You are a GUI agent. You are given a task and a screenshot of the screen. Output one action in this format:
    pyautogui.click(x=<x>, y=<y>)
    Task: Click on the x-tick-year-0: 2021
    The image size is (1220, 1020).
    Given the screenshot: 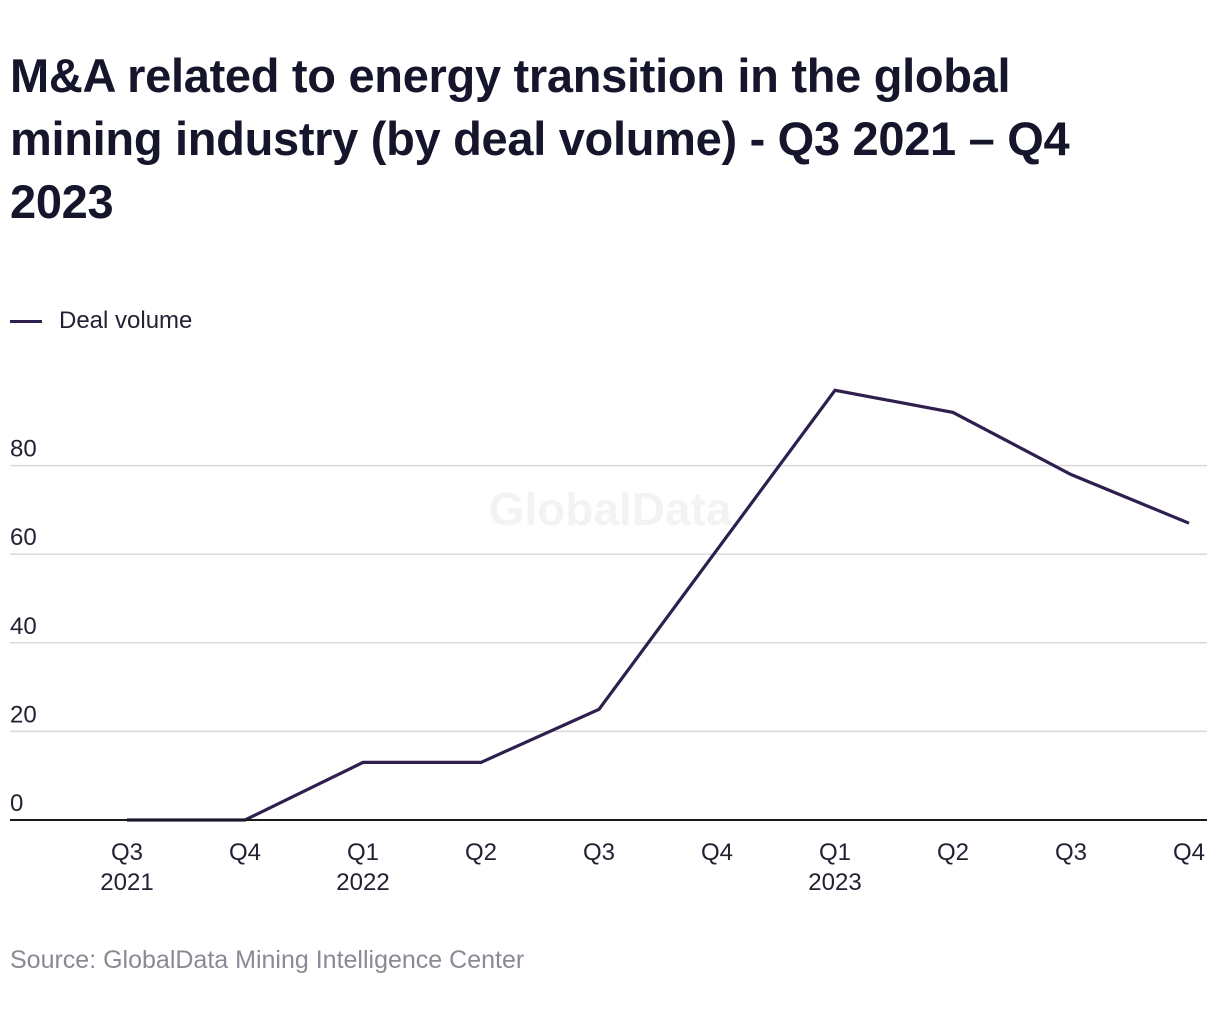 What is the action you would take?
    pyautogui.click(x=126, y=882)
    